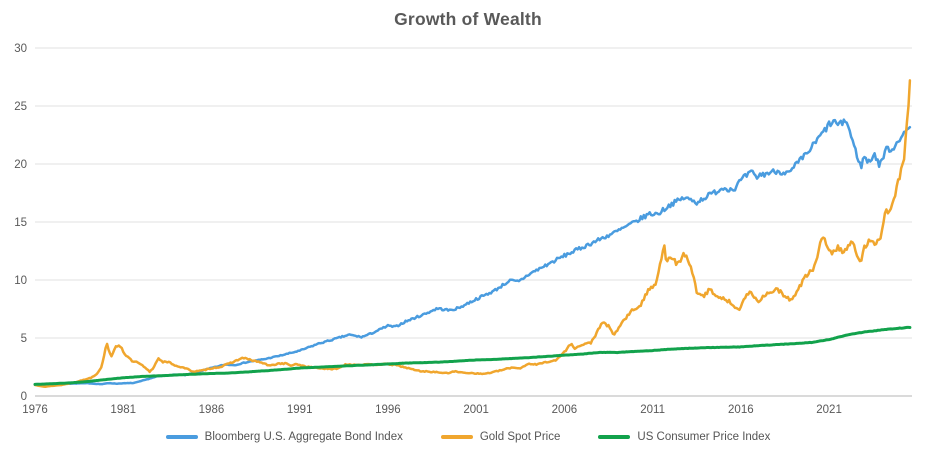 The width and height of the screenshot is (936, 460). Describe the element at coordinates (24, 397) in the screenshot. I see `y-tick-label: 0` at that location.